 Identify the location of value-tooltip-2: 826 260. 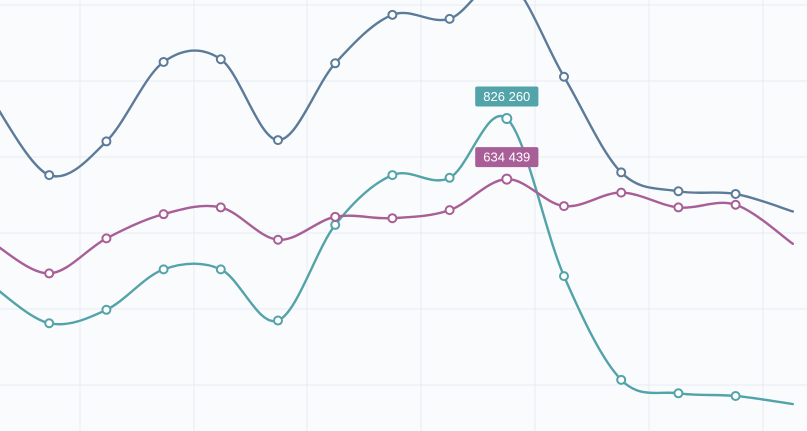
(507, 96).